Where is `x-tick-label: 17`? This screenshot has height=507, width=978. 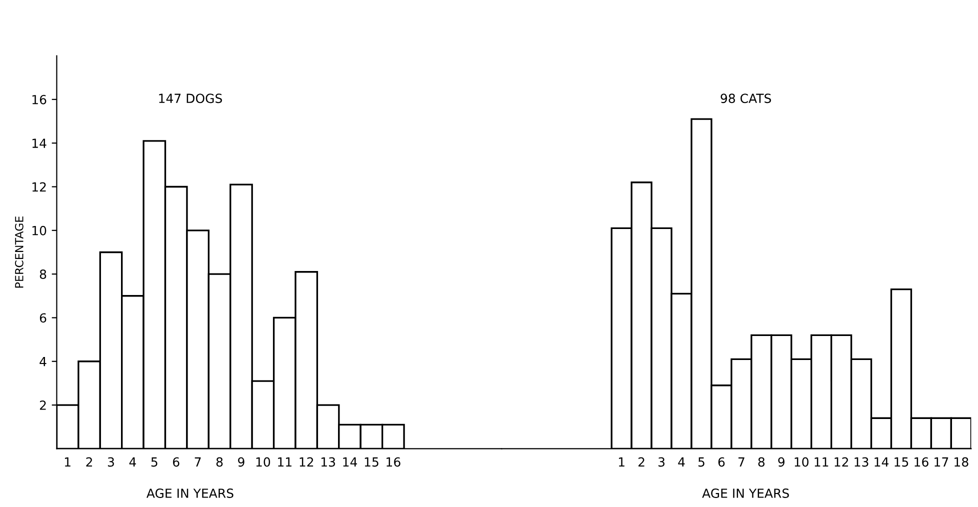
x-tick-label: 17 is located at coordinates (941, 462).